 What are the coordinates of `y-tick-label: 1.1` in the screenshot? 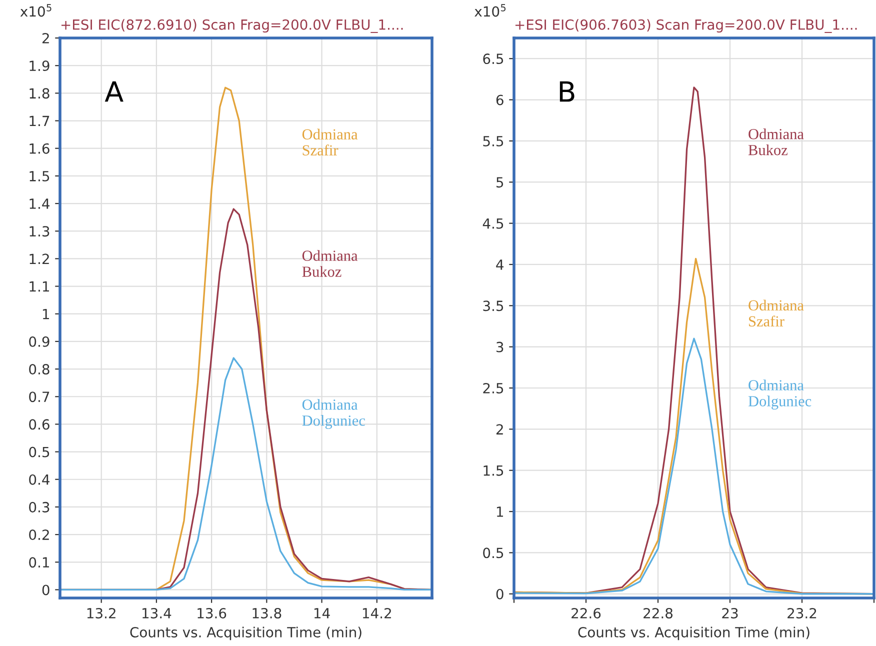 It's located at (39, 286).